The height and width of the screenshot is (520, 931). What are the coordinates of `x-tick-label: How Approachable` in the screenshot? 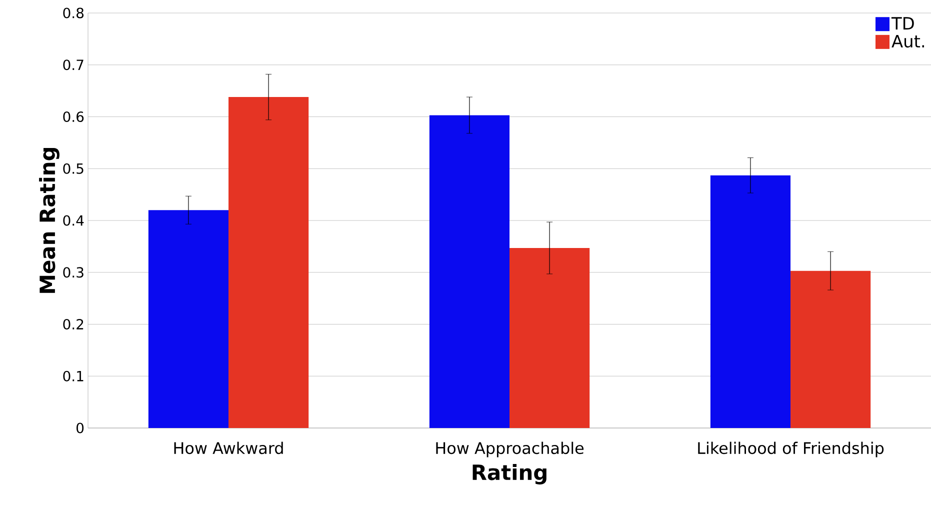 It's located at (510, 450).